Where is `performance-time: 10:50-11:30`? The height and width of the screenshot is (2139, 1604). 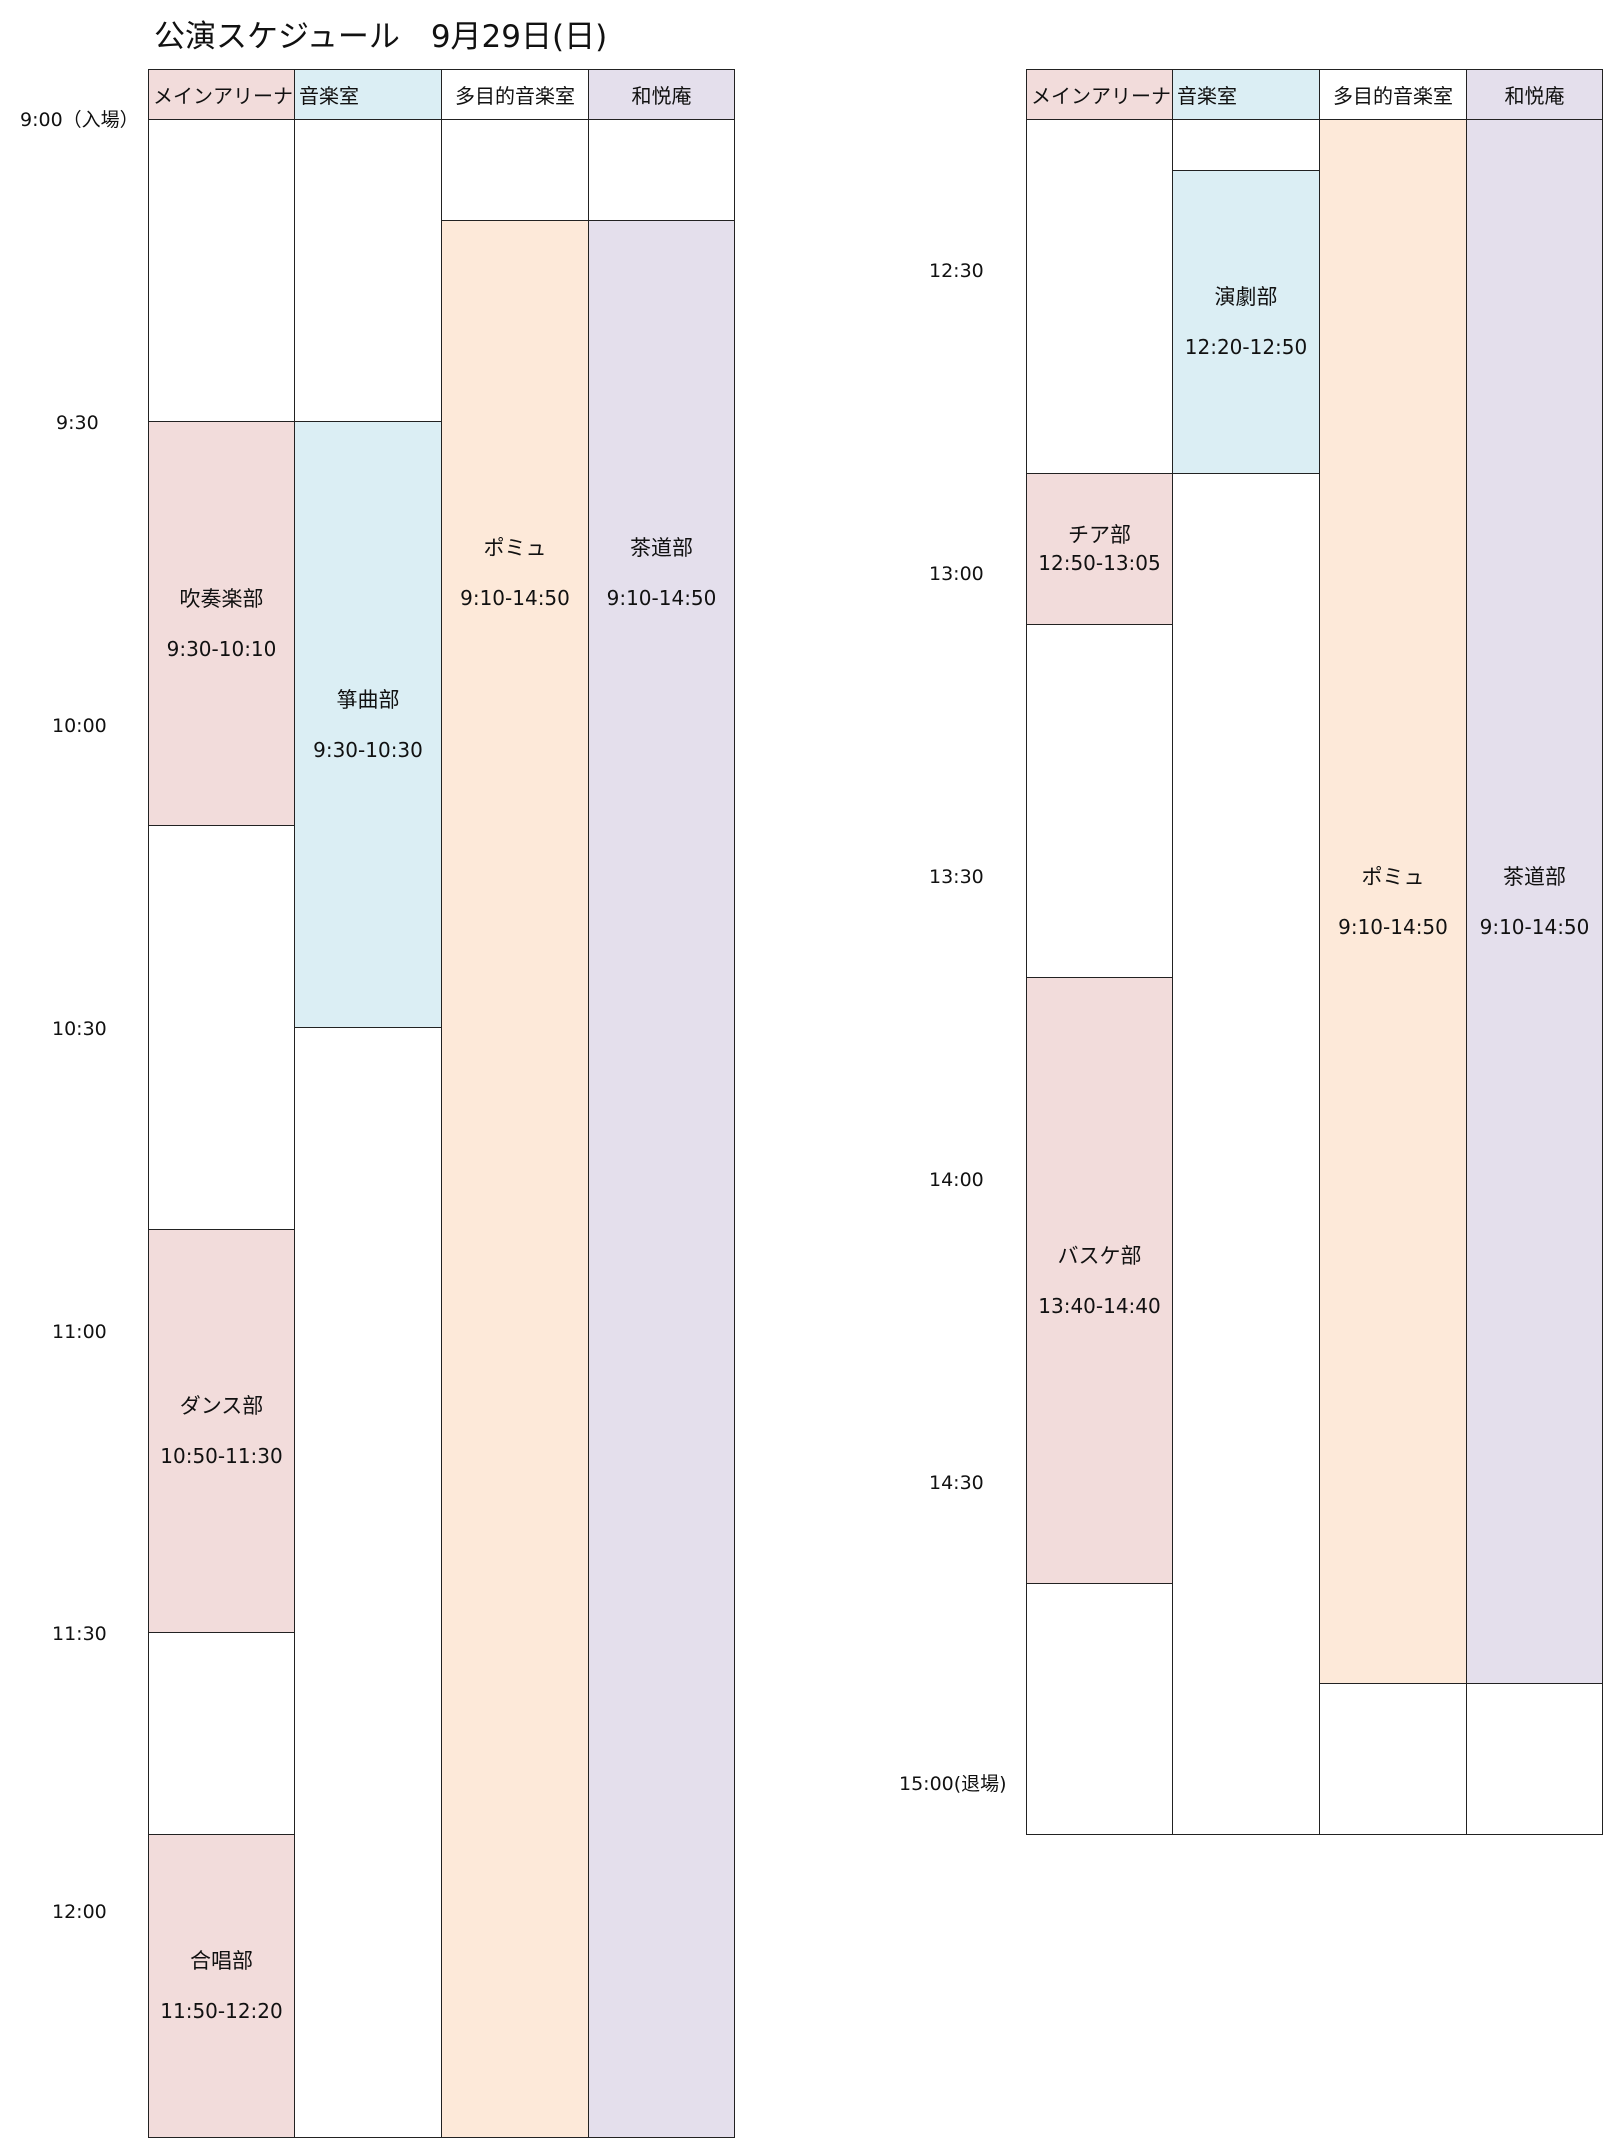 performance-time: 10:50-11:30 is located at coordinates (221, 1456).